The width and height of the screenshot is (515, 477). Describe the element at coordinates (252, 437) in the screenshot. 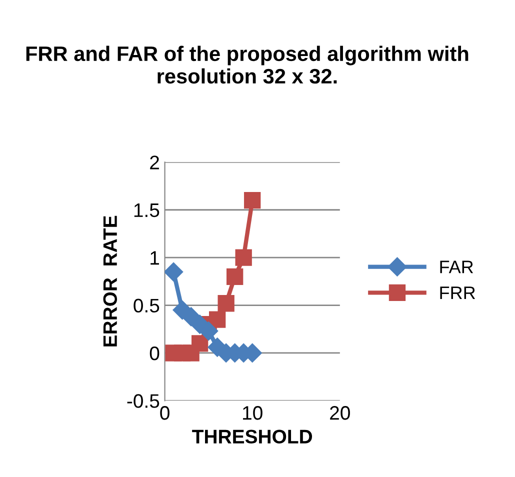

I see `x-axis-title: THRESHOLD` at that location.